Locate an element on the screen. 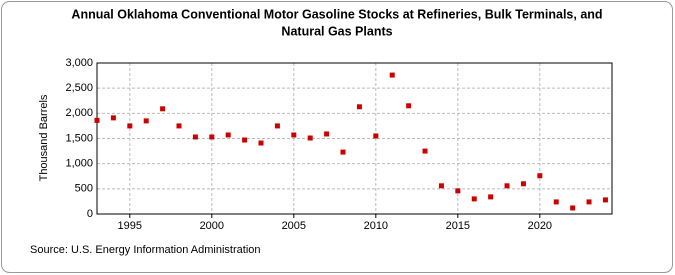  y-tick-label: 2,000 is located at coordinates (79, 113).